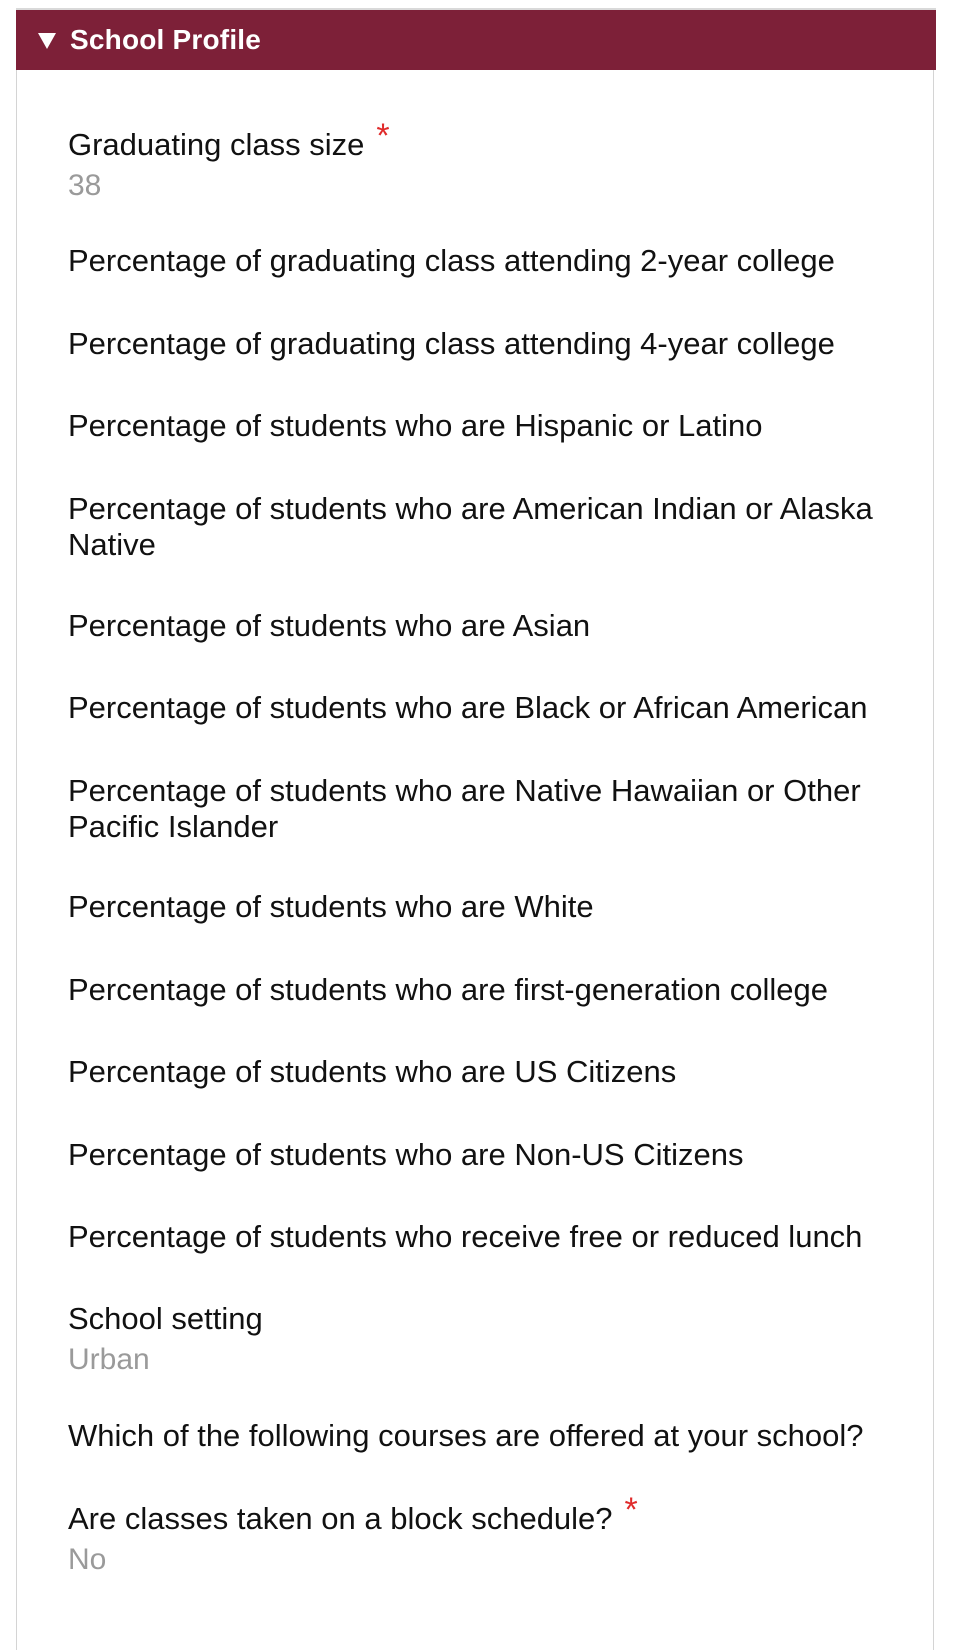 This screenshot has width=954, height=1650. Describe the element at coordinates (329, 625) in the screenshot. I see `field-label: Percentage of students who are Asian` at that location.